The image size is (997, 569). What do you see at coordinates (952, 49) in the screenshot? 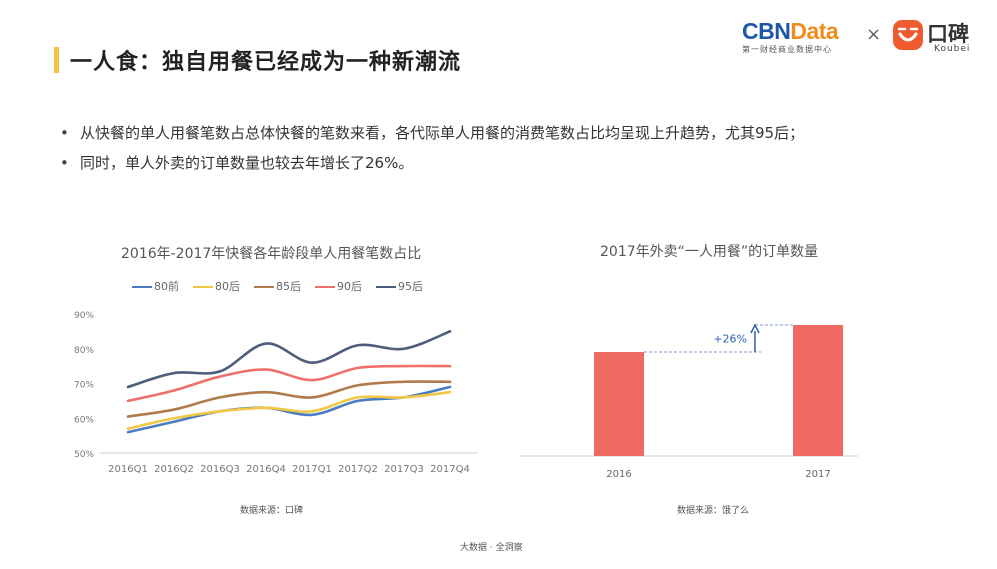
I see `koubei-logo-subtitle: Koubei` at bounding box center [952, 49].